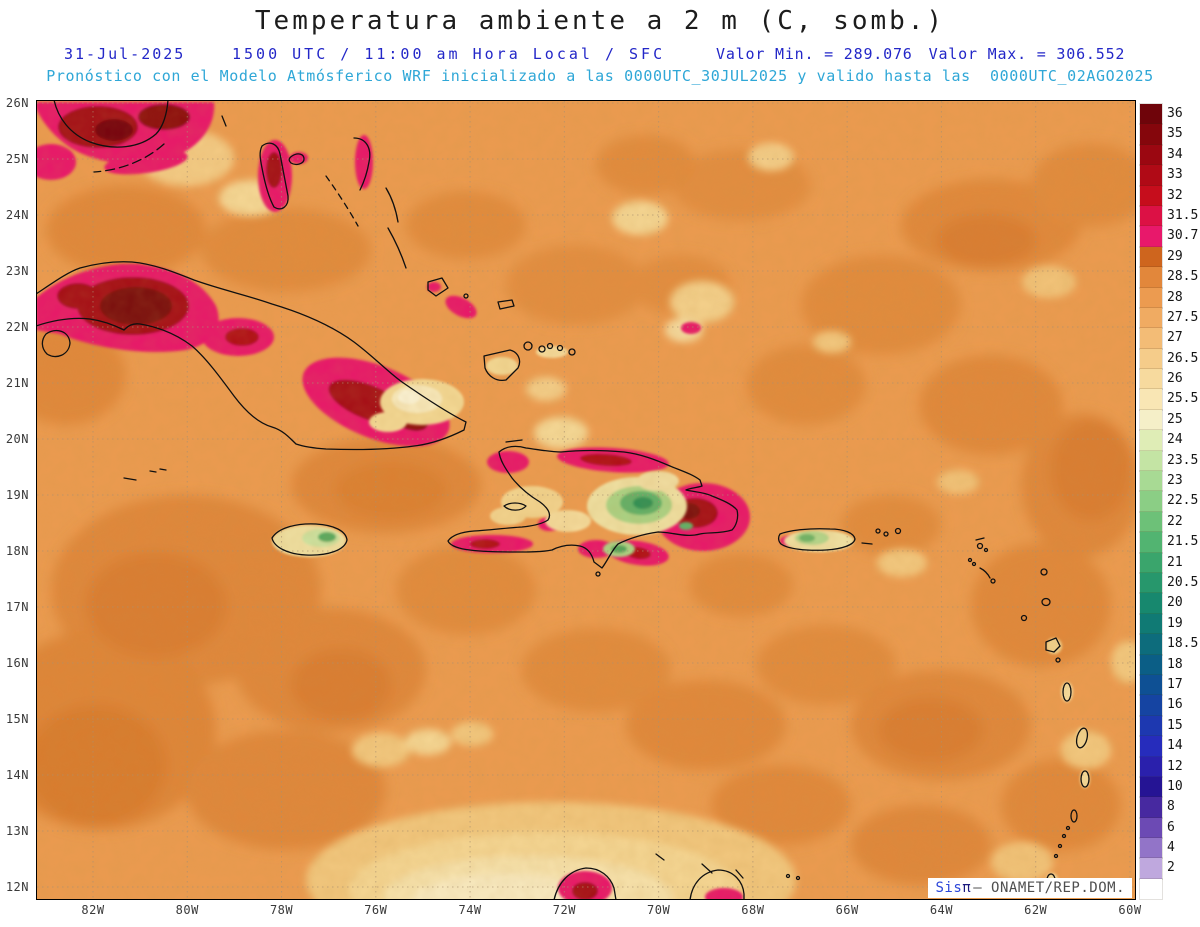  I want to click on sispi-brand: Sis, so click(949, 888).